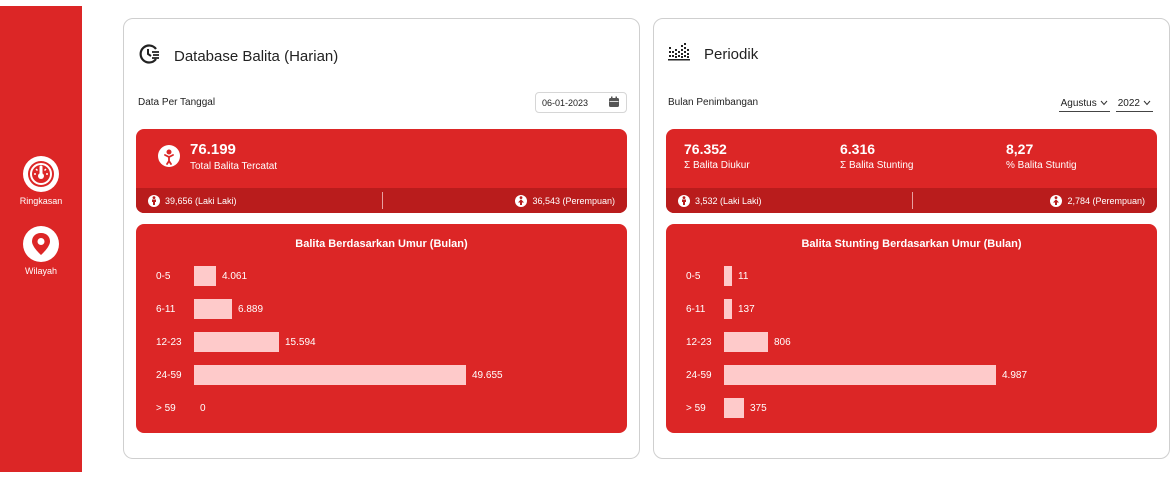  Describe the element at coordinates (256, 56) in the screenshot. I see `card-title: Database Balita (Harian)` at that location.